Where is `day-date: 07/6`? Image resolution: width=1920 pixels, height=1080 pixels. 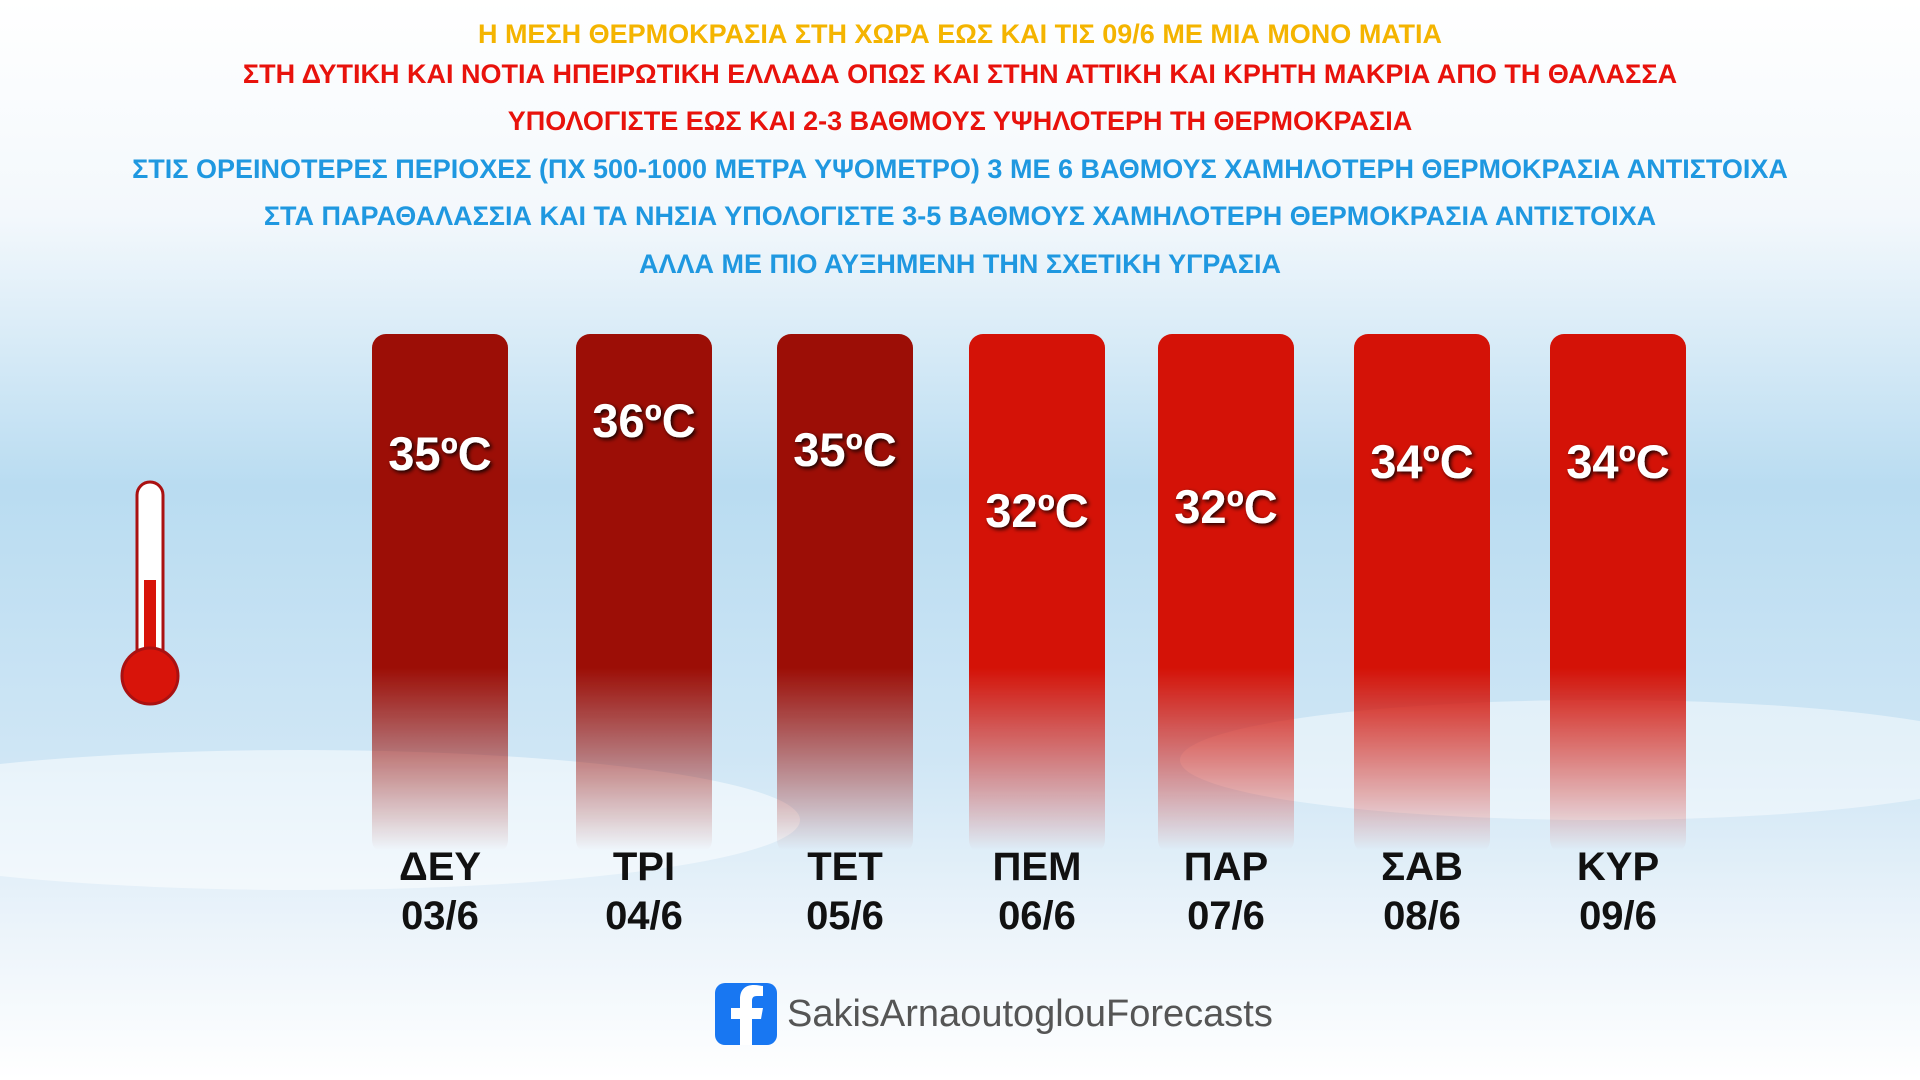
day-date: 07/6 is located at coordinates (1226, 916).